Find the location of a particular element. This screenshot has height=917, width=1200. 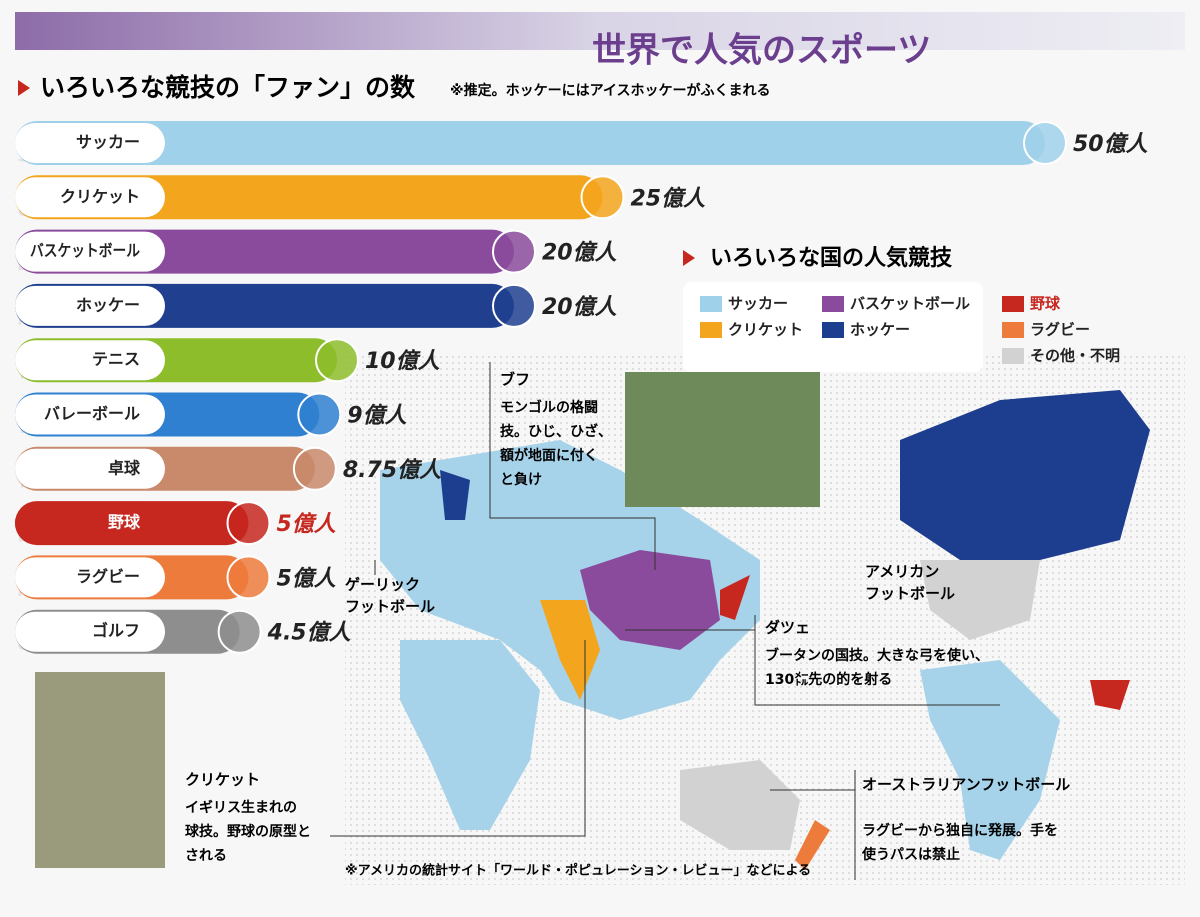

map-label: ゲーリック is located at coordinates (382, 585).